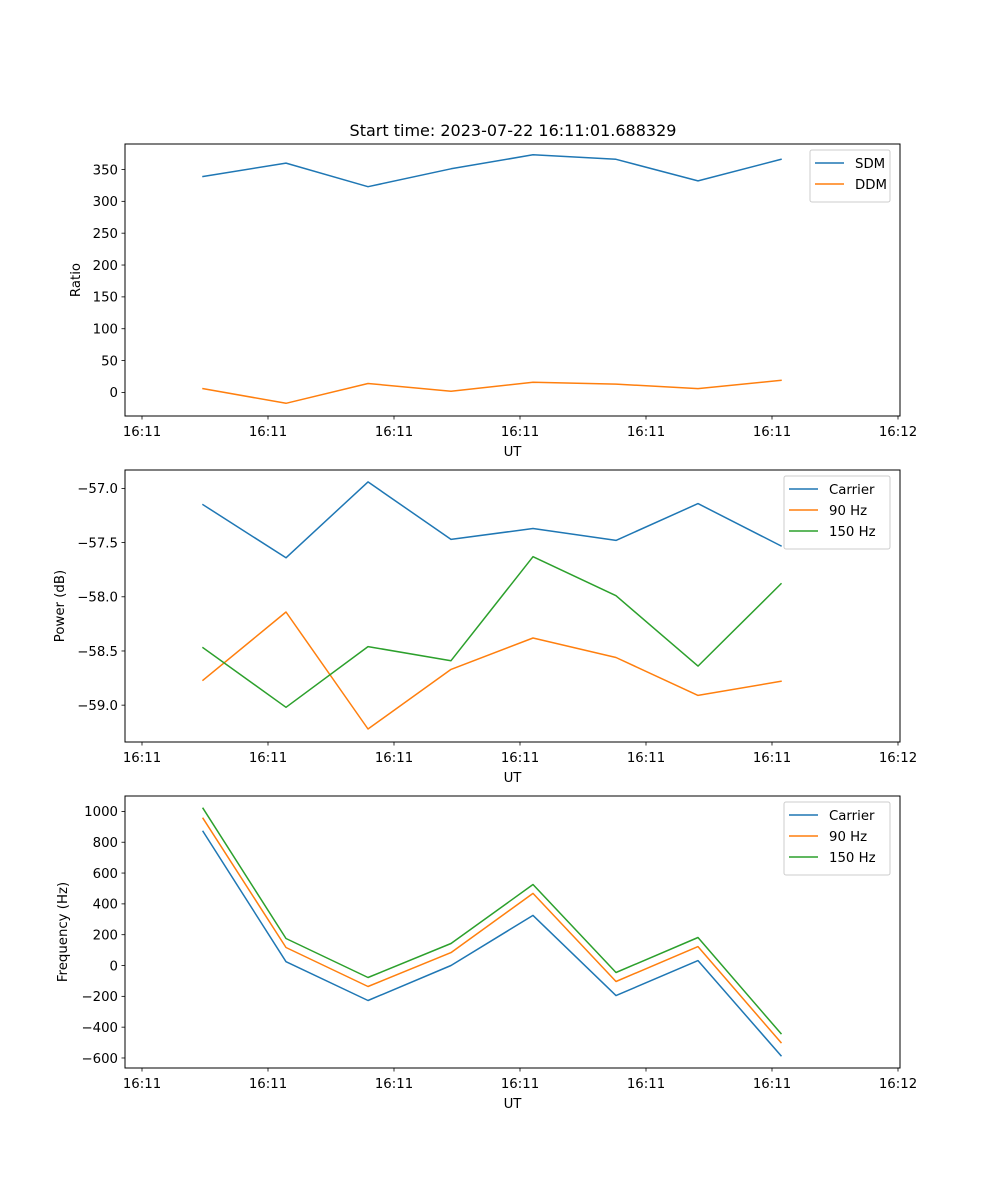 The width and height of the screenshot is (1000, 1200). I want to click on y-tick-label: −59.0, so click(97, 706).